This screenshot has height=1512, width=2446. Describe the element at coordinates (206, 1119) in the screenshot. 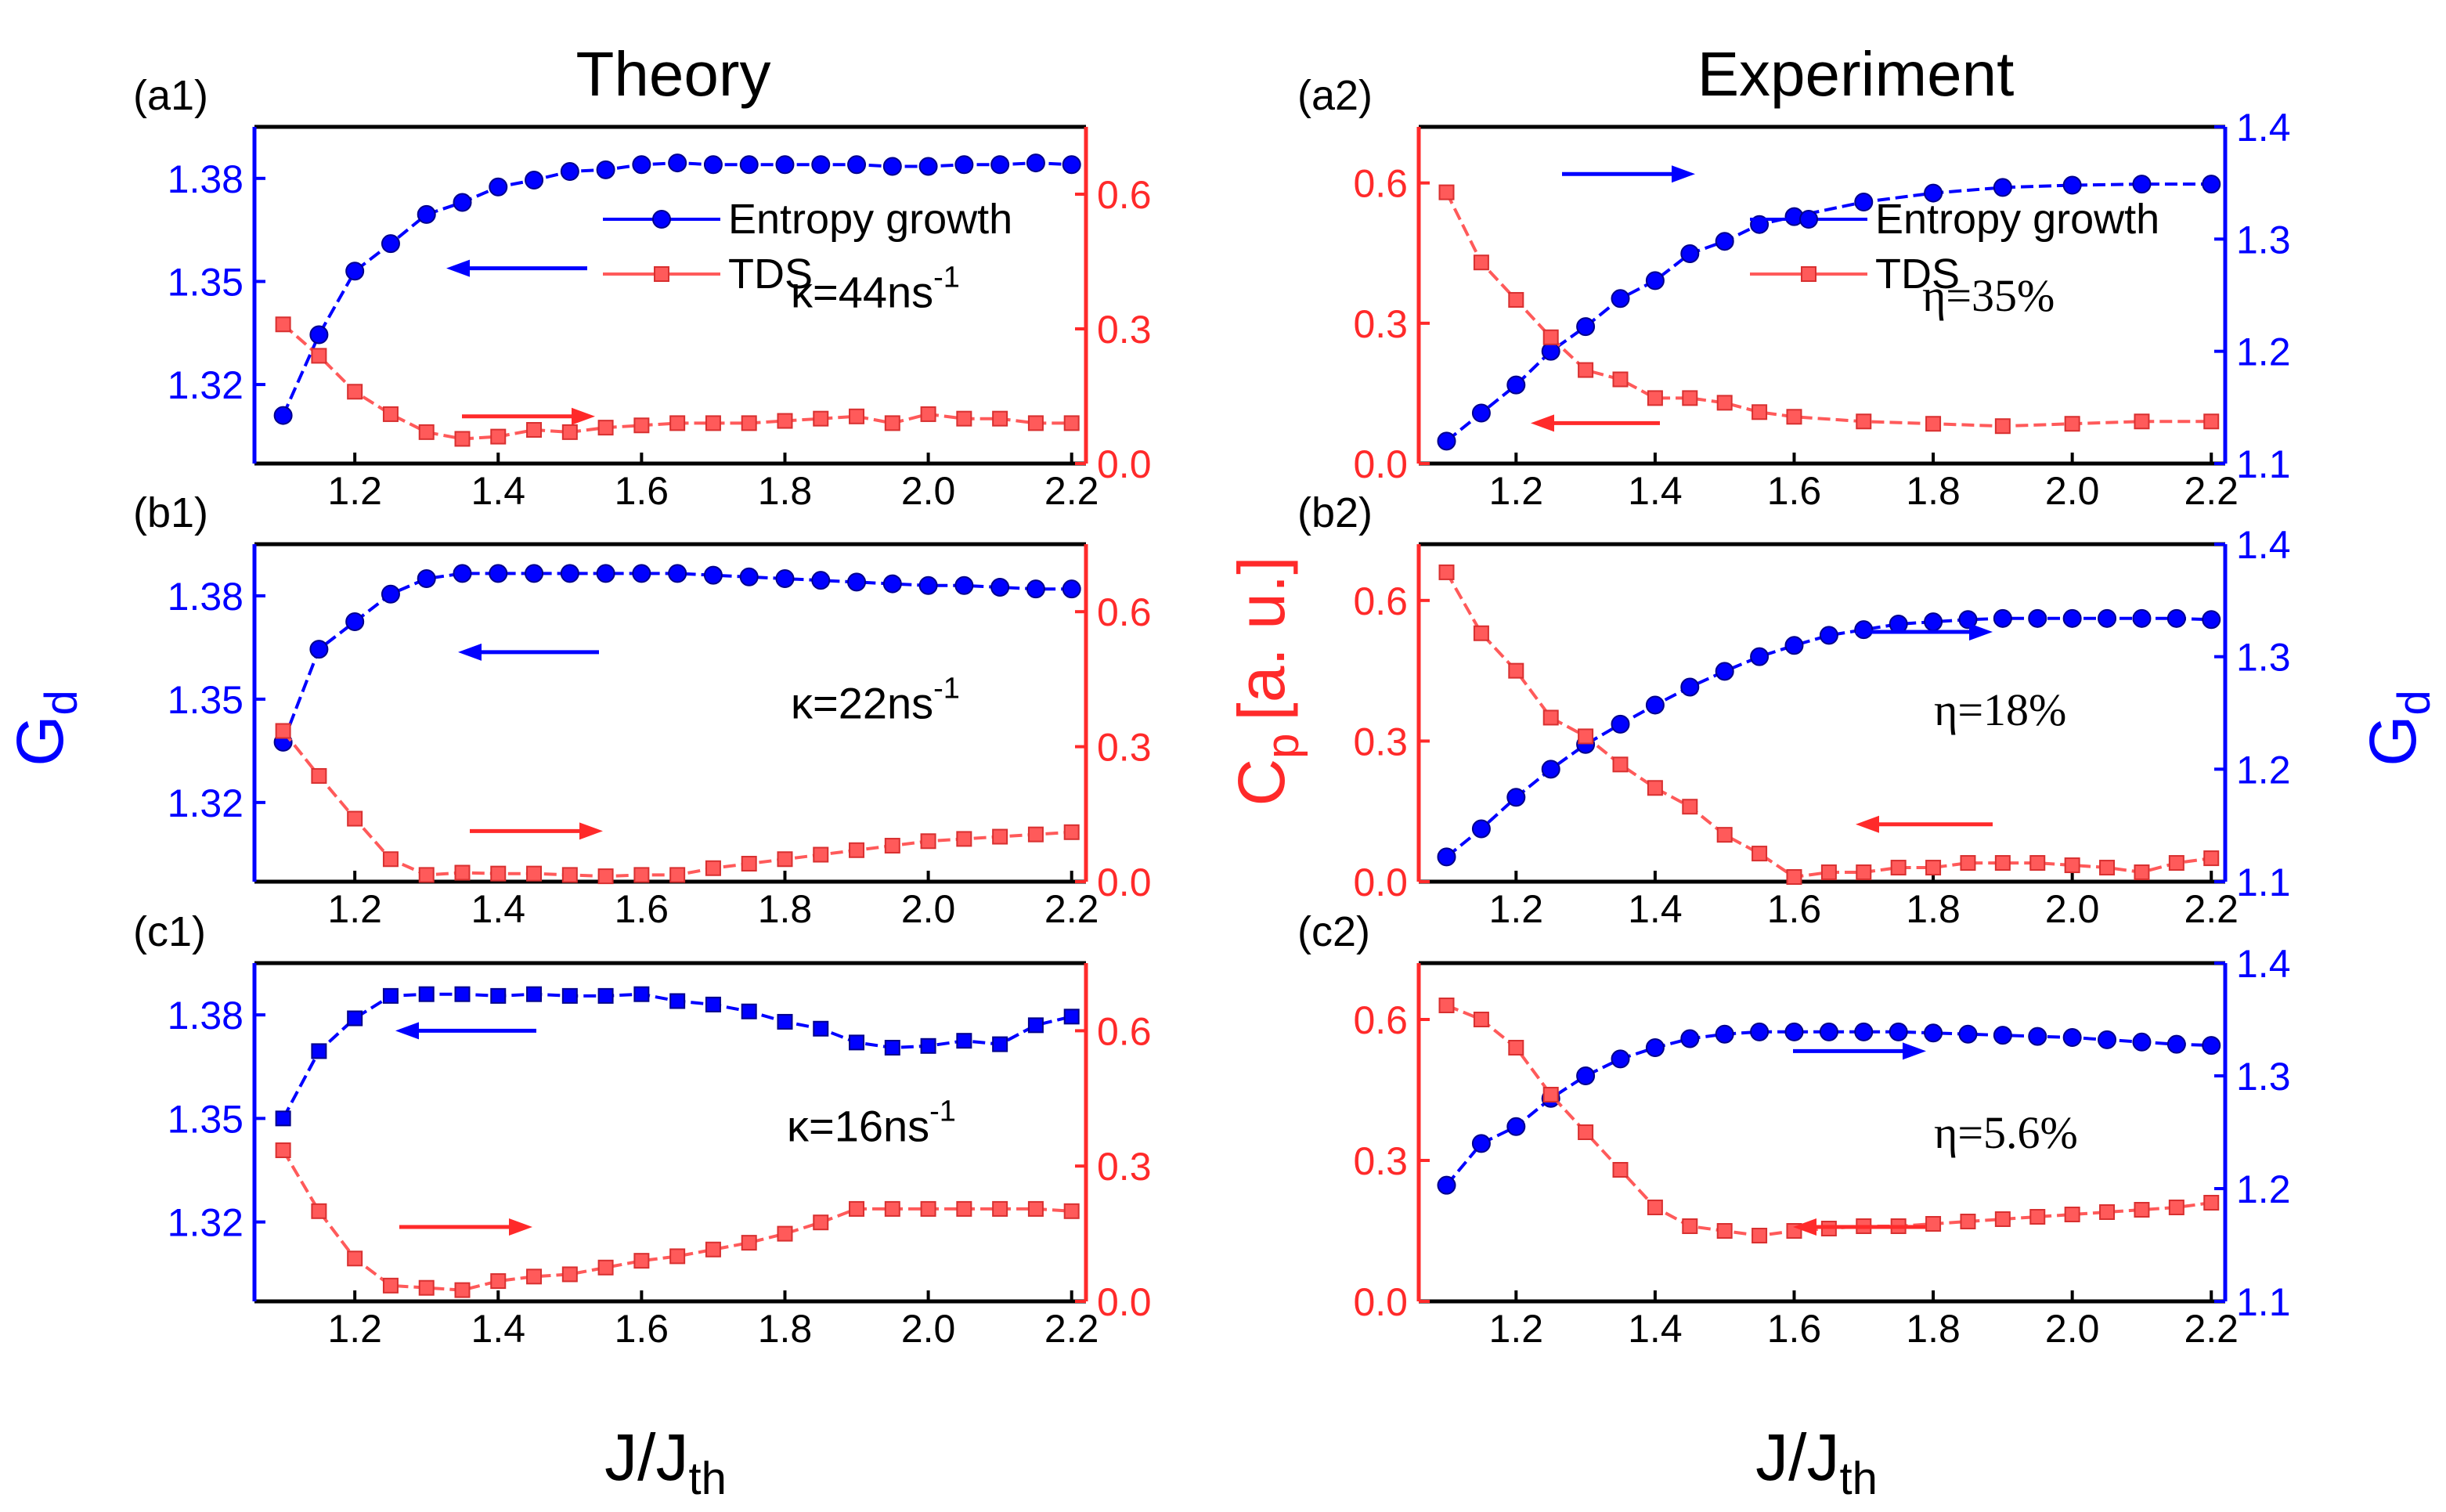

I see `gd-tick-label-c1-1: 1.35` at that location.